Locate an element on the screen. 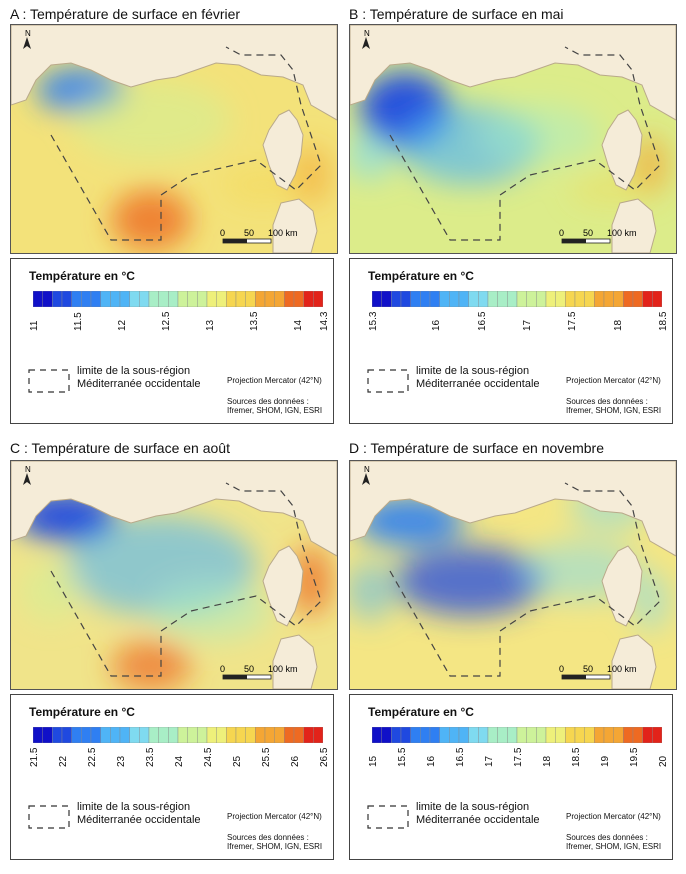 This screenshot has width=686, height=874. ramp-tick-label: 19.5 is located at coordinates (634, 757).